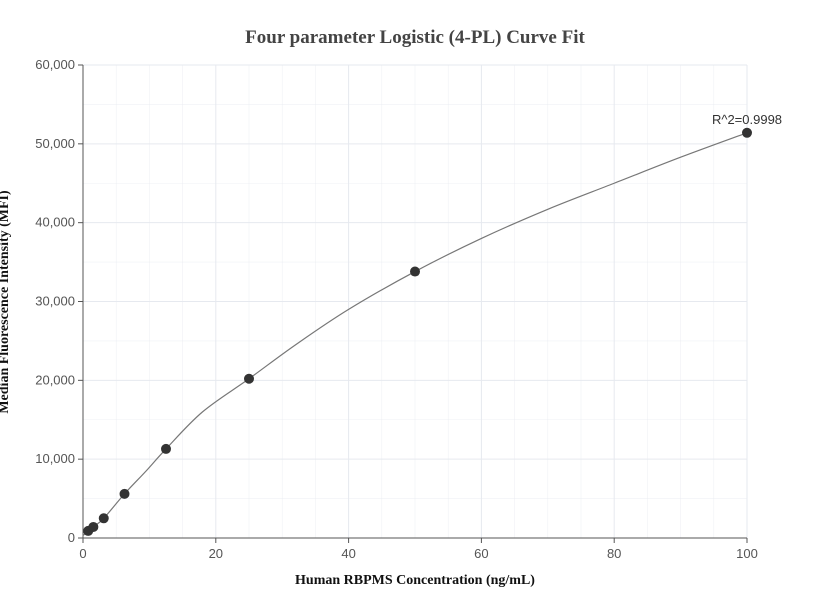  I want to click on y-tick-label: 10,000, so click(55, 458).